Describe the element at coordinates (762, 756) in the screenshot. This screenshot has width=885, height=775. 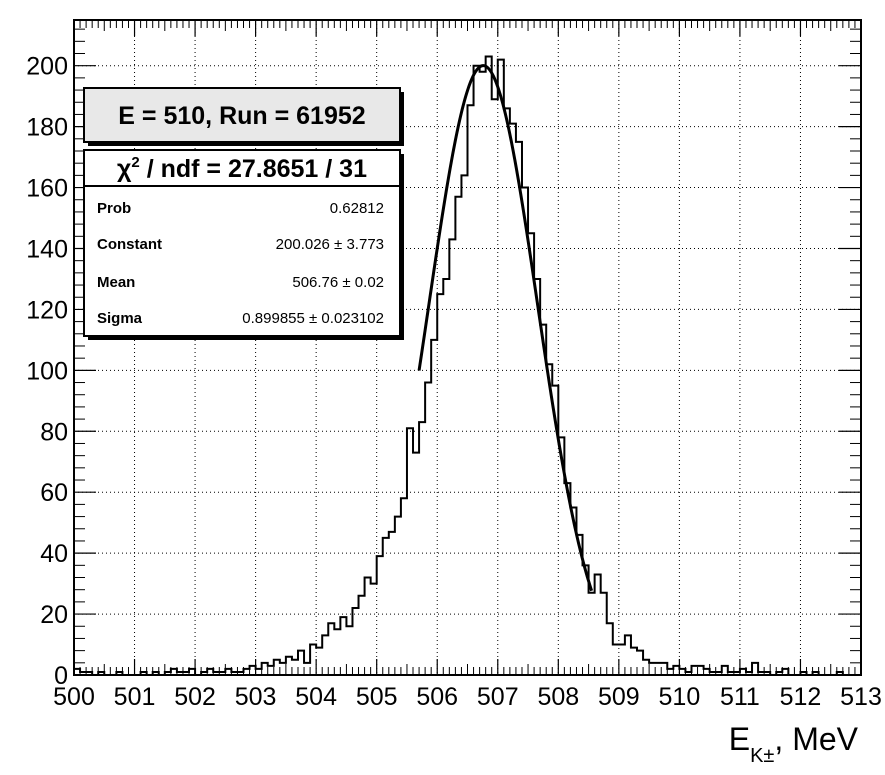
I see `x-axis-title-subscript: K±` at that location.